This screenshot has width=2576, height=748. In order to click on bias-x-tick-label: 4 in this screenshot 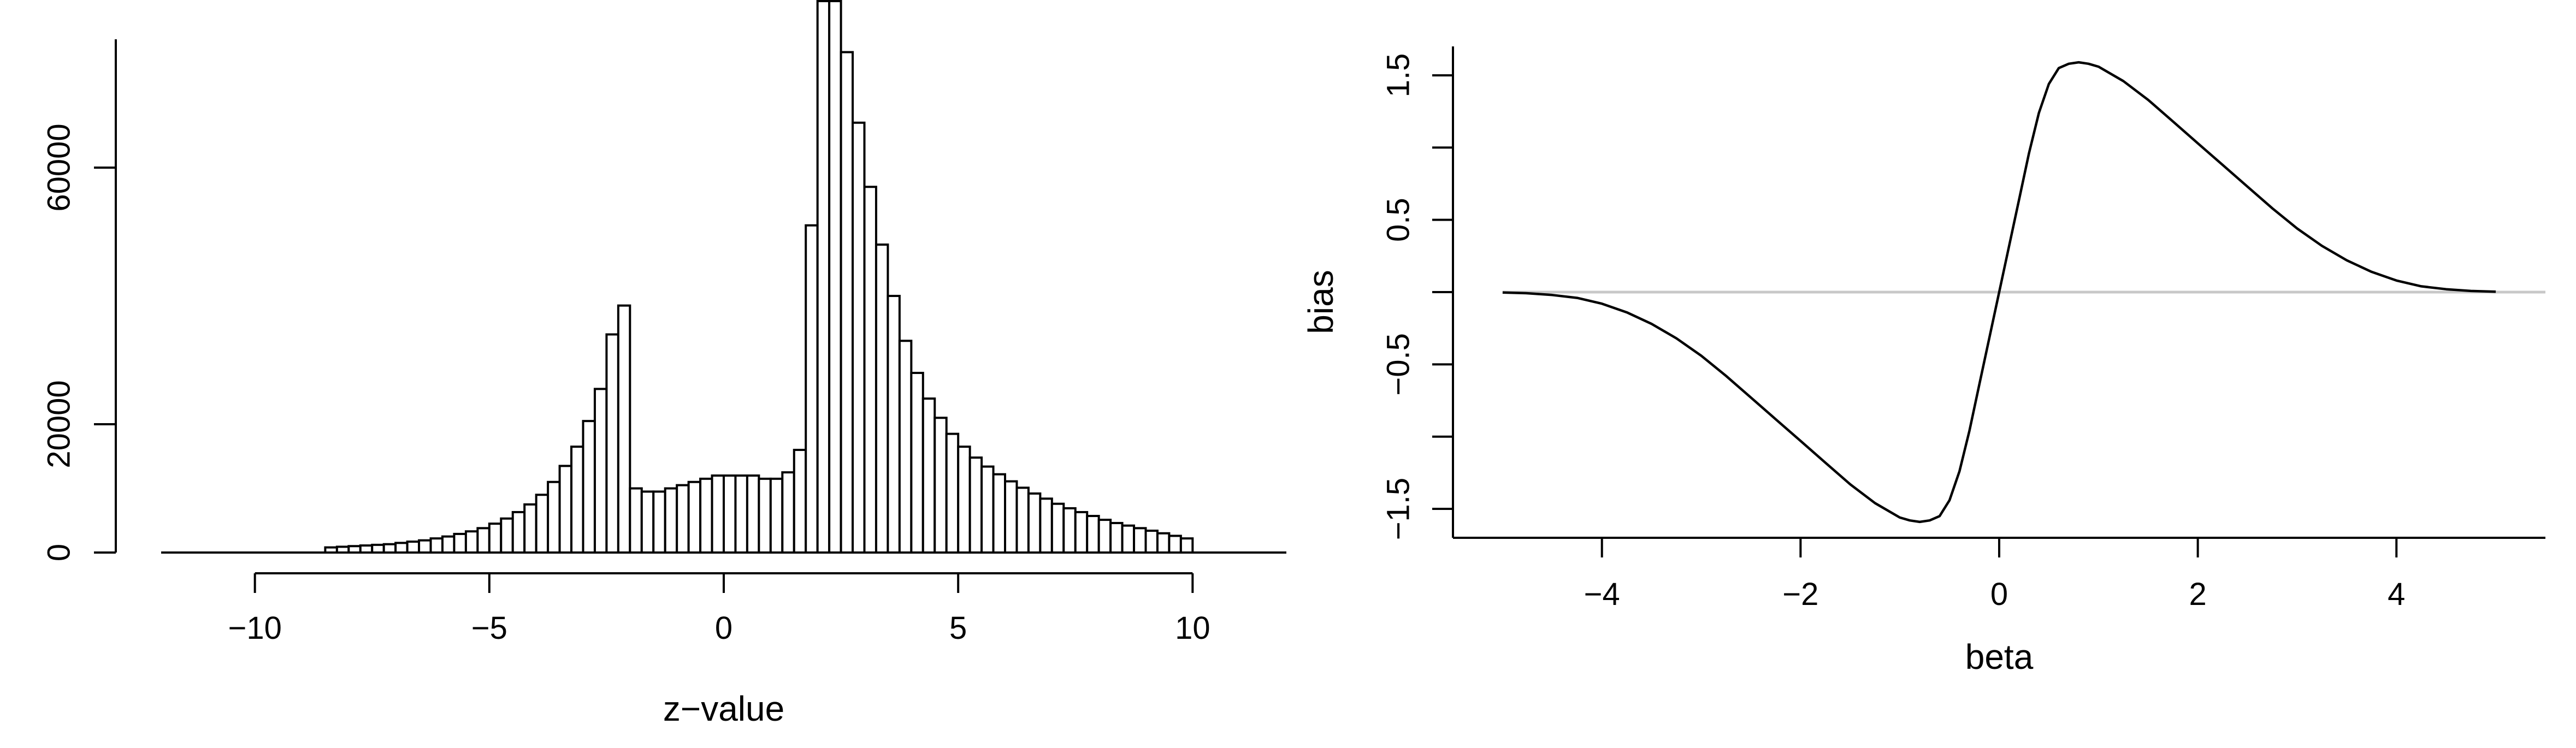, I will do `click(2396, 594)`.